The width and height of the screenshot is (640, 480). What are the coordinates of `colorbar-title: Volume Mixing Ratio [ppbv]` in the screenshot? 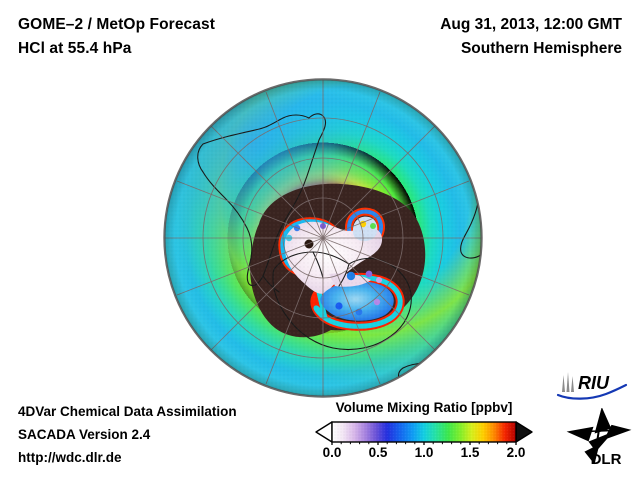 It's located at (424, 407).